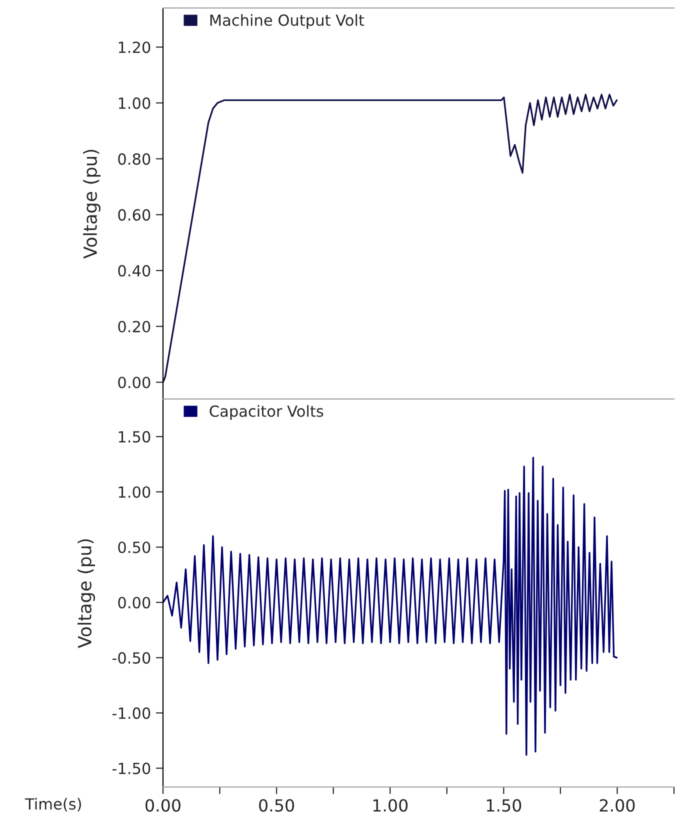 Image resolution: width=676 pixels, height=818 pixels. I want to click on x-axis-title: Time(s), so click(52, 805).